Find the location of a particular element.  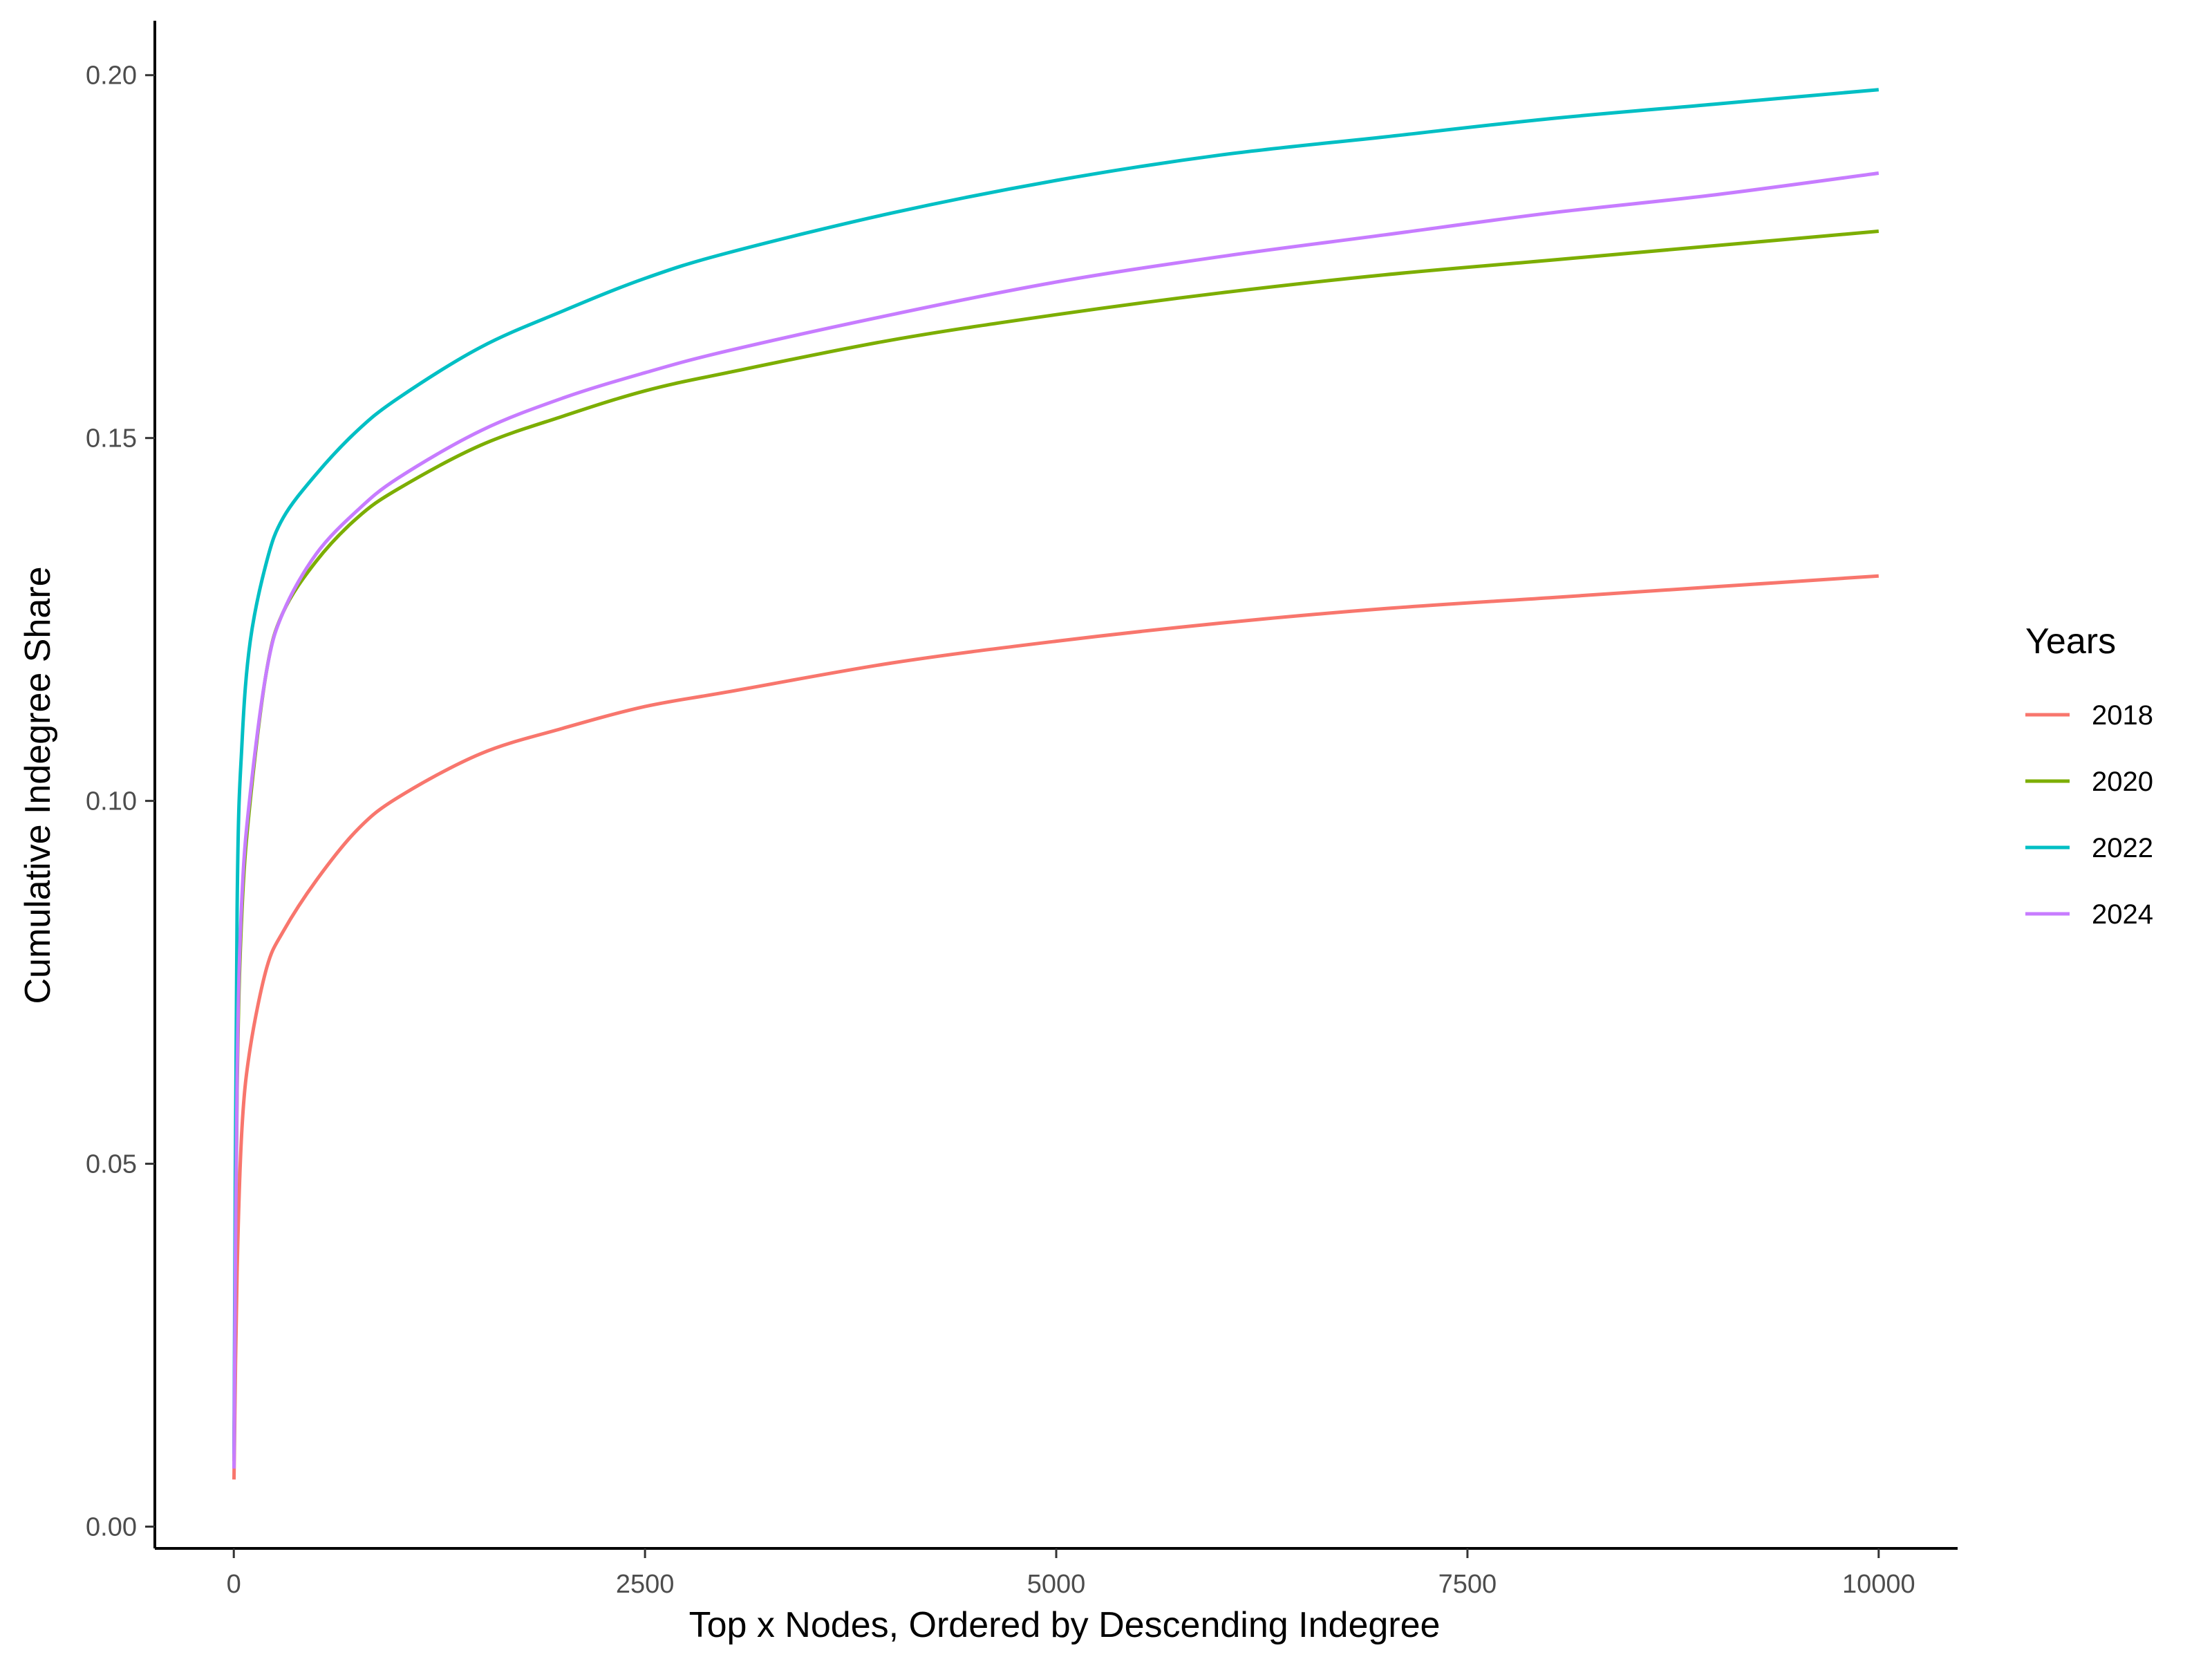

y-tick-label: 0.05 is located at coordinates (111, 1164).